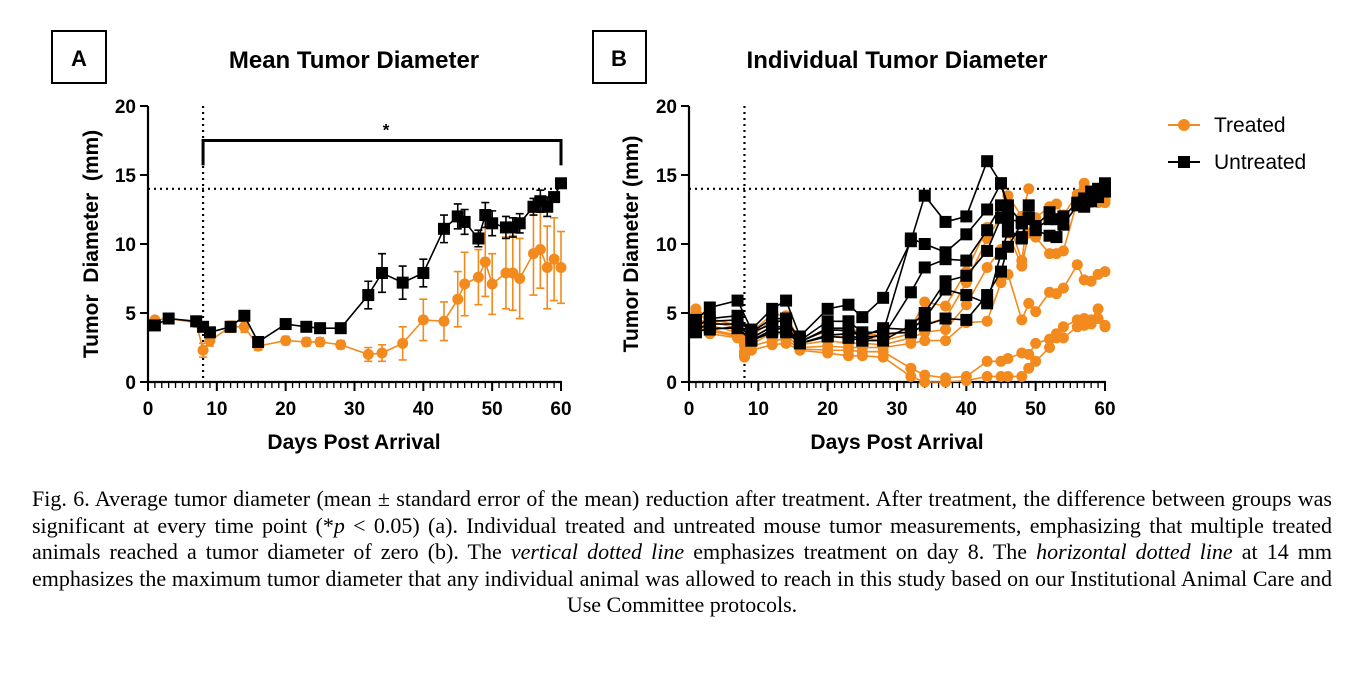  Describe the element at coordinates (1184, 162) in the screenshot. I see `legend-untreated-marker` at that location.